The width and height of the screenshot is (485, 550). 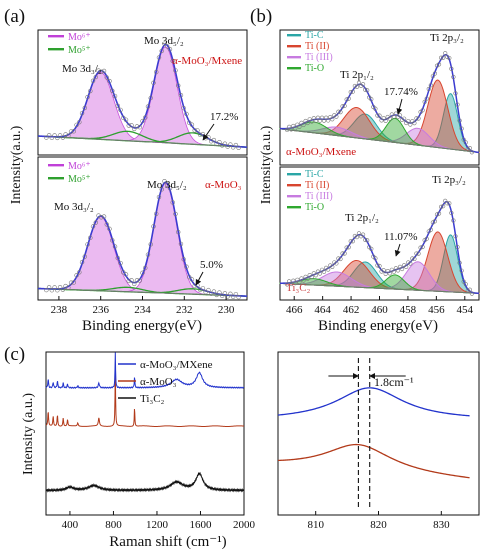 I want to click on annotation-11-07: 11.07%, so click(x=401, y=237).